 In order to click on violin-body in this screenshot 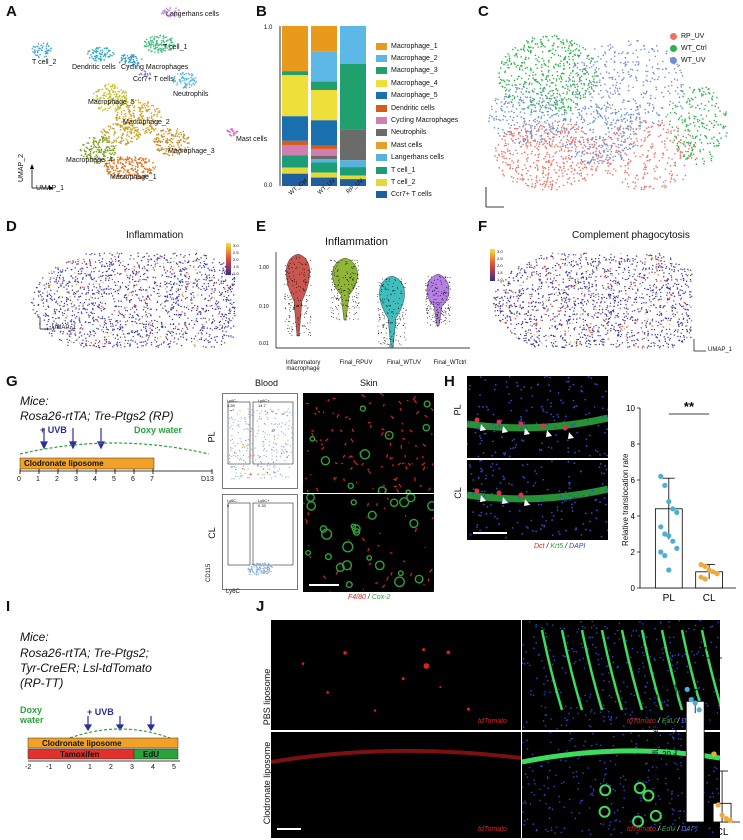, I will do `click(298, 295)`.